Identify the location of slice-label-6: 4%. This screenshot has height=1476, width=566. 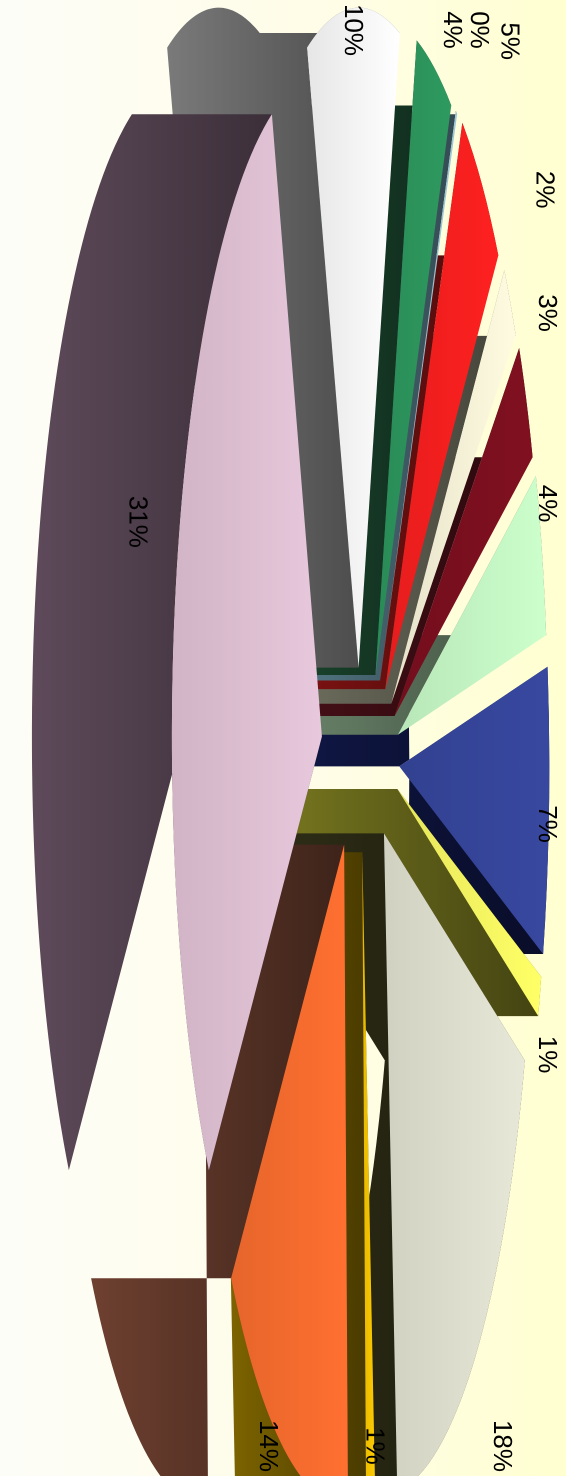
(548, 504).